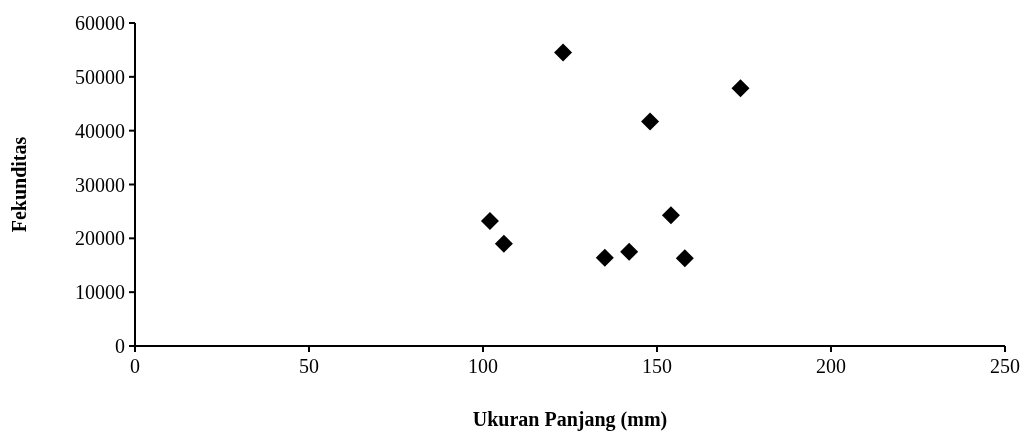 This screenshot has width=1030, height=432. Describe the element at coordinates (831, 366) in the screenshot. I see `x-tick-label: 200` at that location.